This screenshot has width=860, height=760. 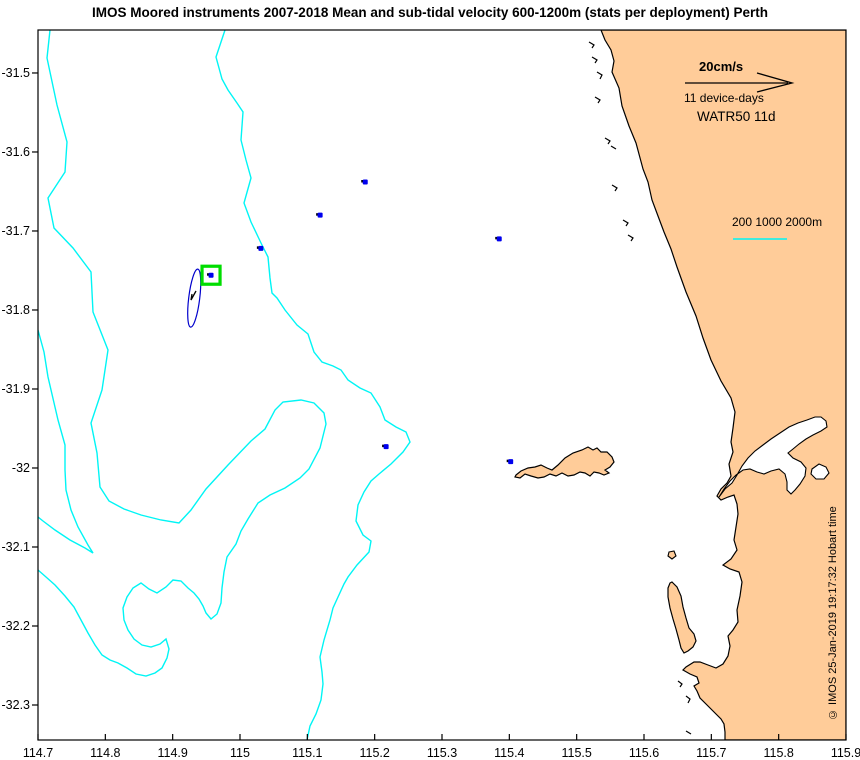 What do you see at coordinates (564, 462) in the screenshot?
I see `rottnest-island` at bounding box center [564, 462].